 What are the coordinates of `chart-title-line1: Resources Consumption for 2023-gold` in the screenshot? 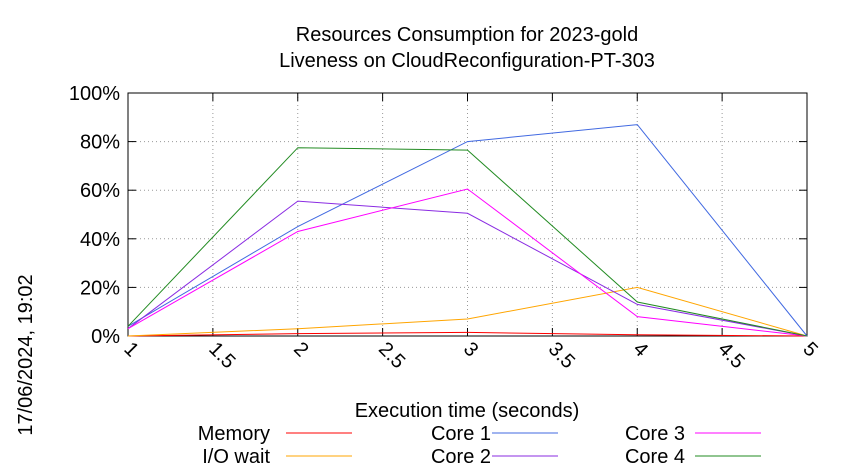 It's located at (467, 35).